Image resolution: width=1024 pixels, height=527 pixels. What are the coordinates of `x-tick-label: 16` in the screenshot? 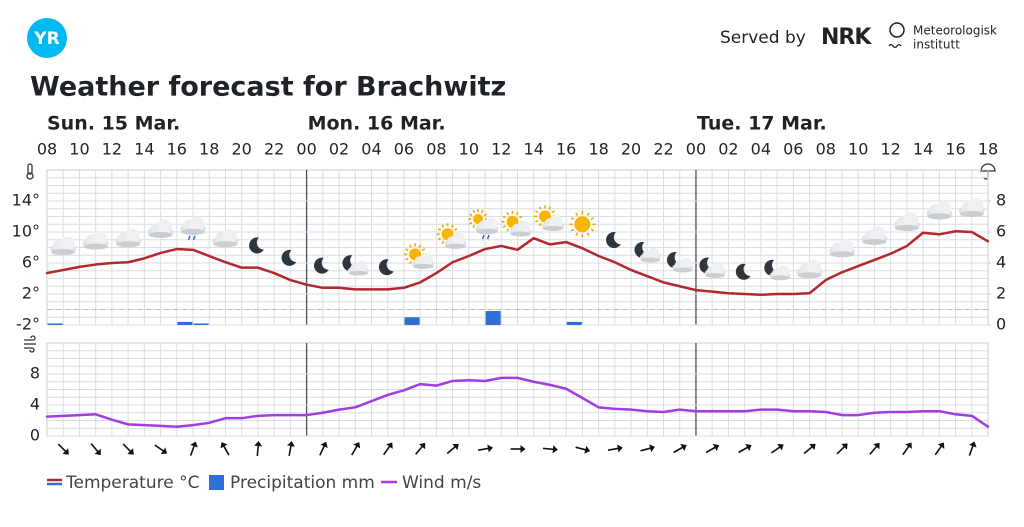 It's located at (566, 149).